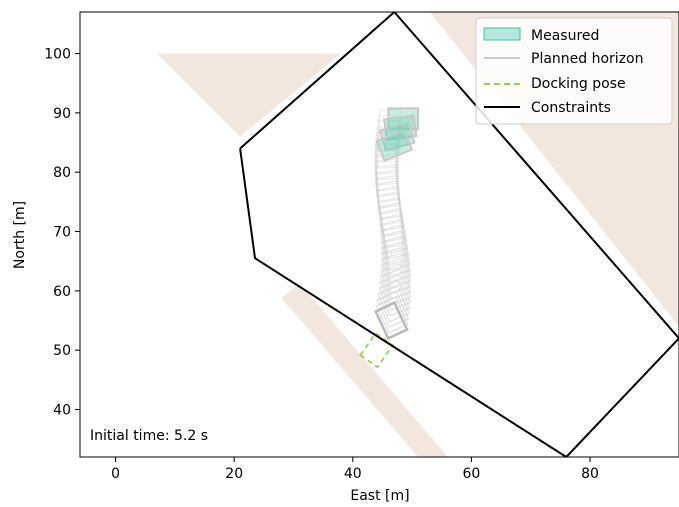 The height and width of the screenshot is (507, 679). What do you see at coordinates (472, 474) in the screenshot?
I see `x-tick-label-60: 60` at bounding box center [472, 474].